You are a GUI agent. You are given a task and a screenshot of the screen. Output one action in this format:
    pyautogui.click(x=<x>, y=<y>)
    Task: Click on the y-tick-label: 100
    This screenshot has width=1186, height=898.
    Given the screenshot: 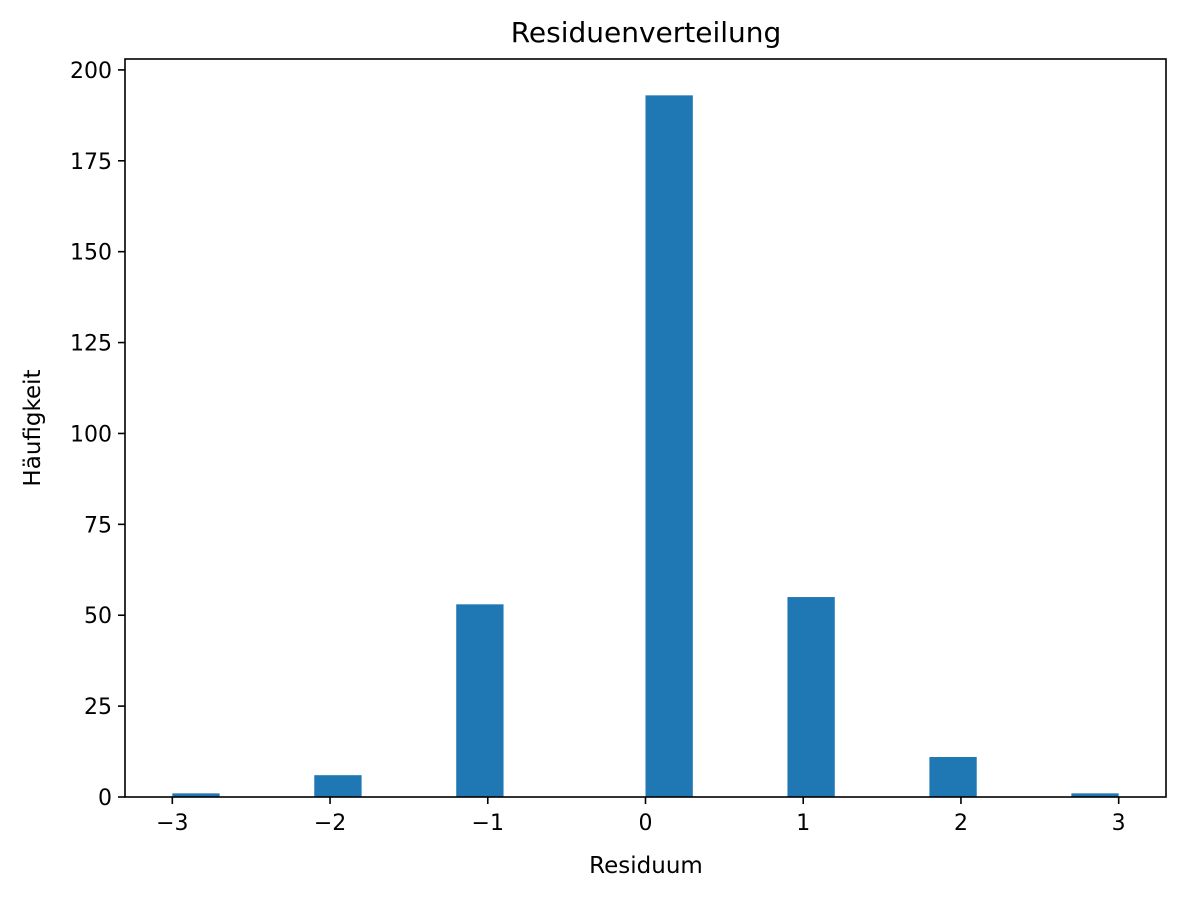 What is the action you would take?
    pyautogui.click(x=91, y=434)
    